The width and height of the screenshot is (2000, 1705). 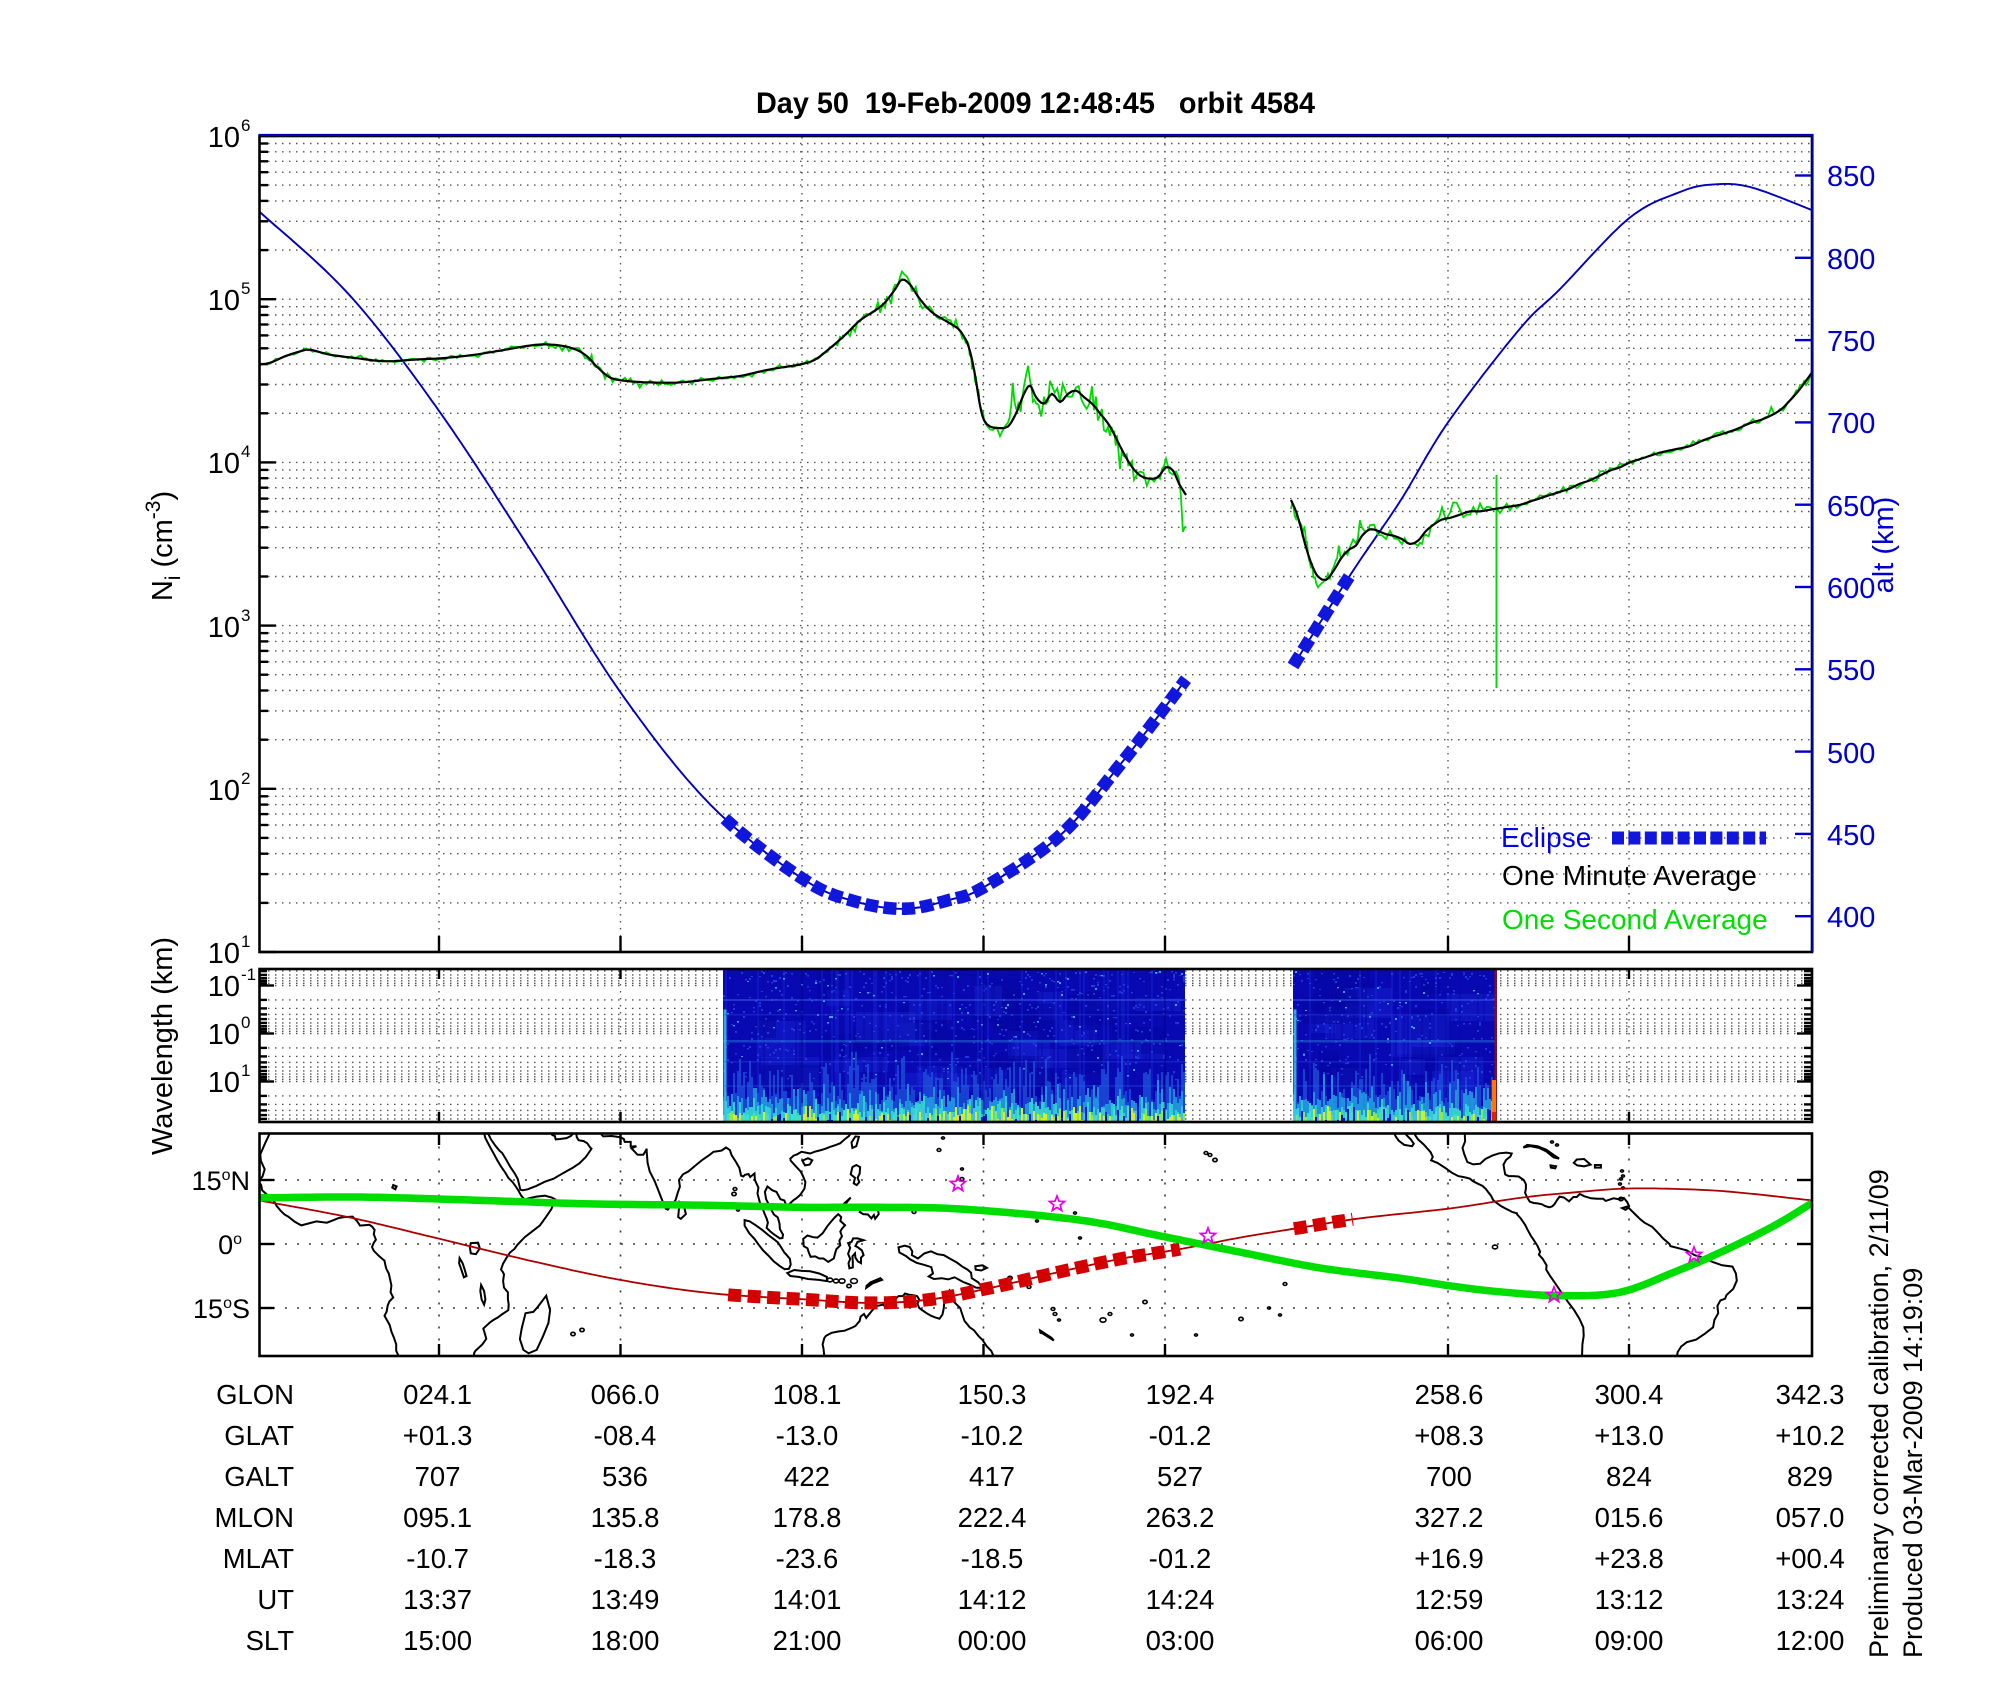 I want to click on svg-text: 178.8, so click(x=807, y=1517).